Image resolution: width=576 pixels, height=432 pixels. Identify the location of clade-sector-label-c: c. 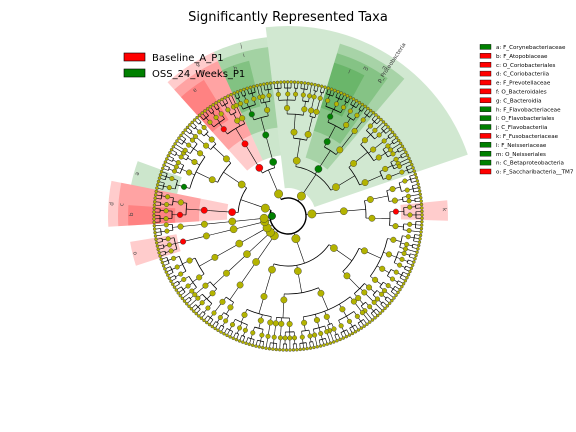
(122, 204).